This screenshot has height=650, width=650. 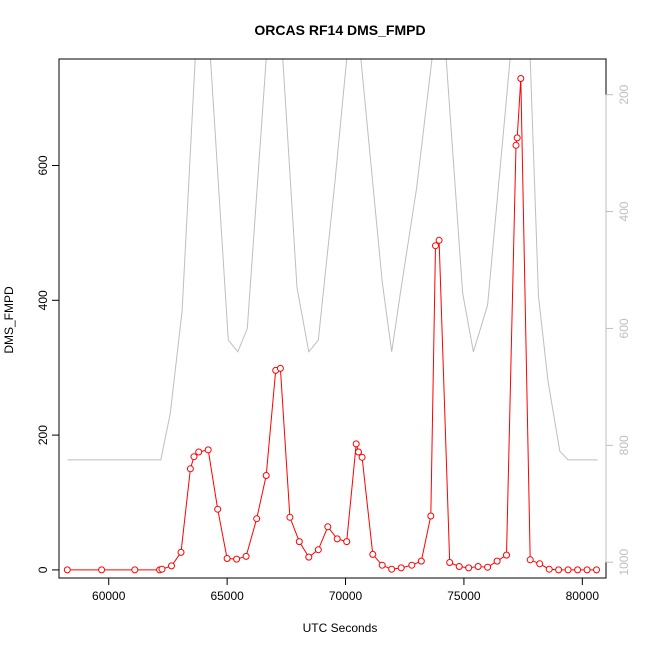 What do you see at coordinates (624, 94) in the screenshot?
I see `right-tick-label: 200` at bounding box center [624, 94].